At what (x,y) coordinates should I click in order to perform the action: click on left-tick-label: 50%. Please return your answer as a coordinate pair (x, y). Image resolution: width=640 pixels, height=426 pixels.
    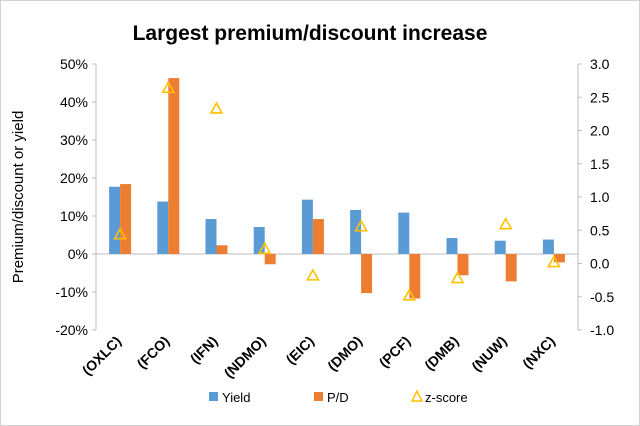
    Looking at the image, I should click on (74, 64).